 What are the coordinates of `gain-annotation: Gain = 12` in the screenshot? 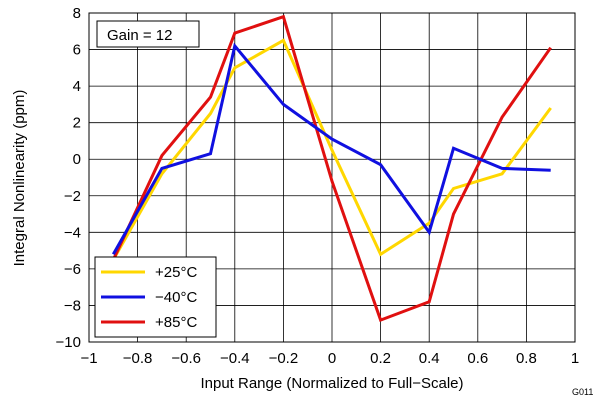 It's located at (139, 35).